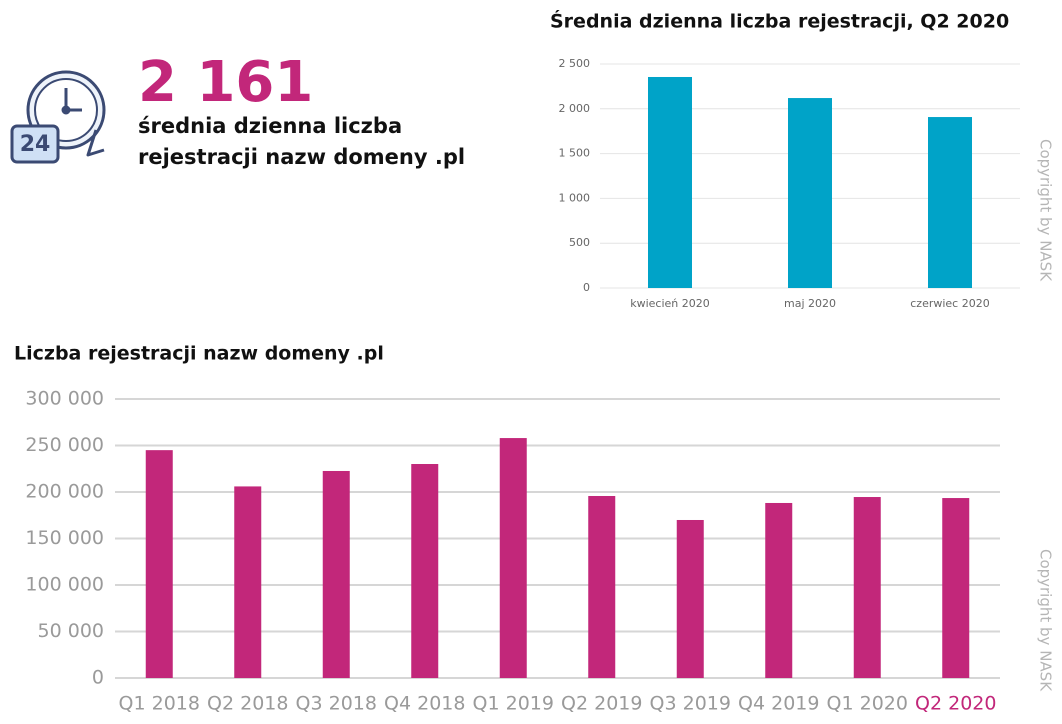  I want to click on x-tick-label: Q1 2020, so click(867, 704).